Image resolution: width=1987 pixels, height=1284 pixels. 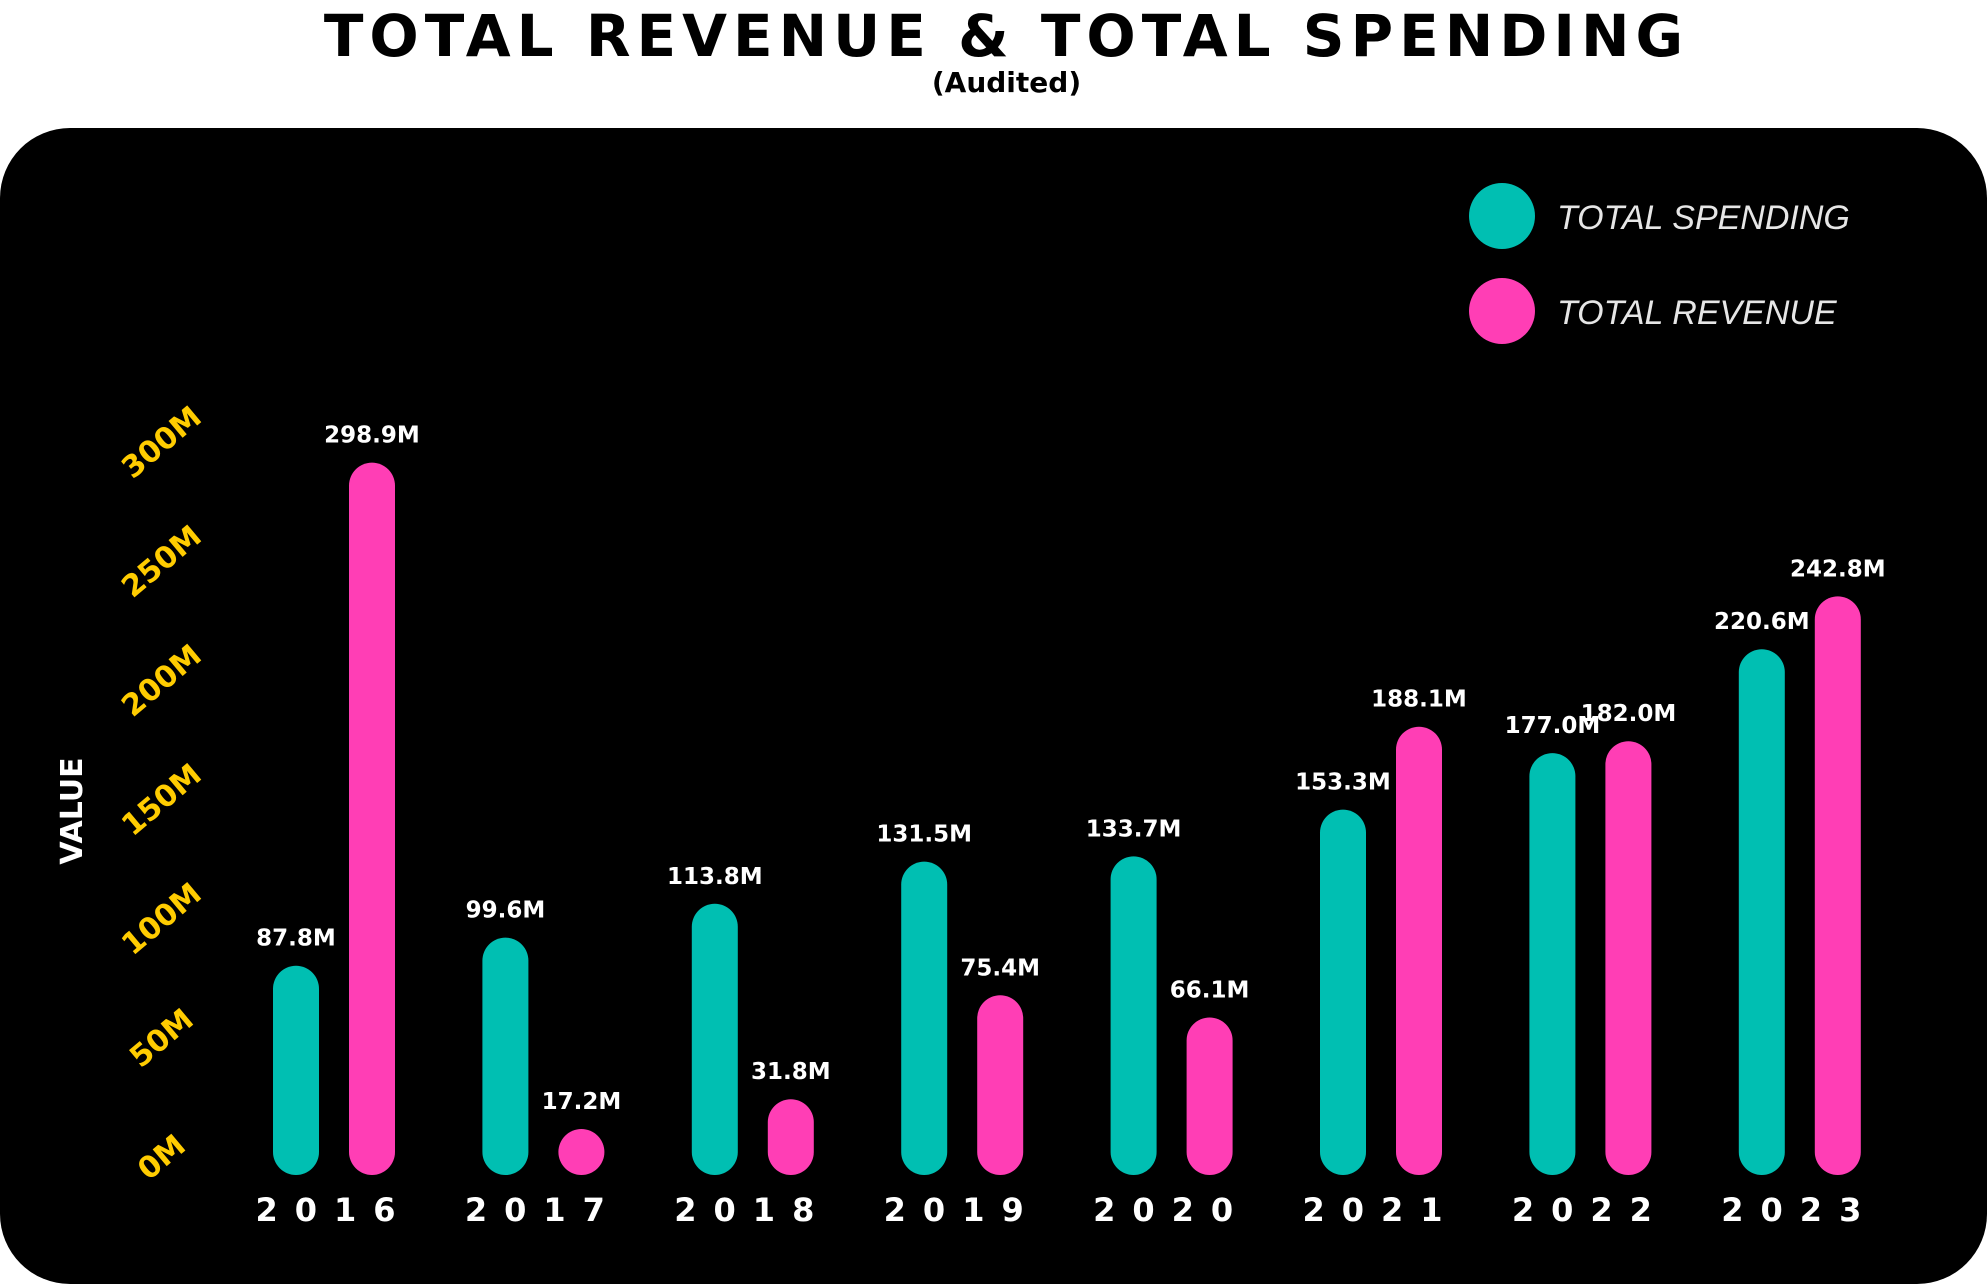 What do you see at coordinates (1006, 82) in the screenshot?
I see `chart-subtitle: (Audited)` at bounding box center [1006, 82].